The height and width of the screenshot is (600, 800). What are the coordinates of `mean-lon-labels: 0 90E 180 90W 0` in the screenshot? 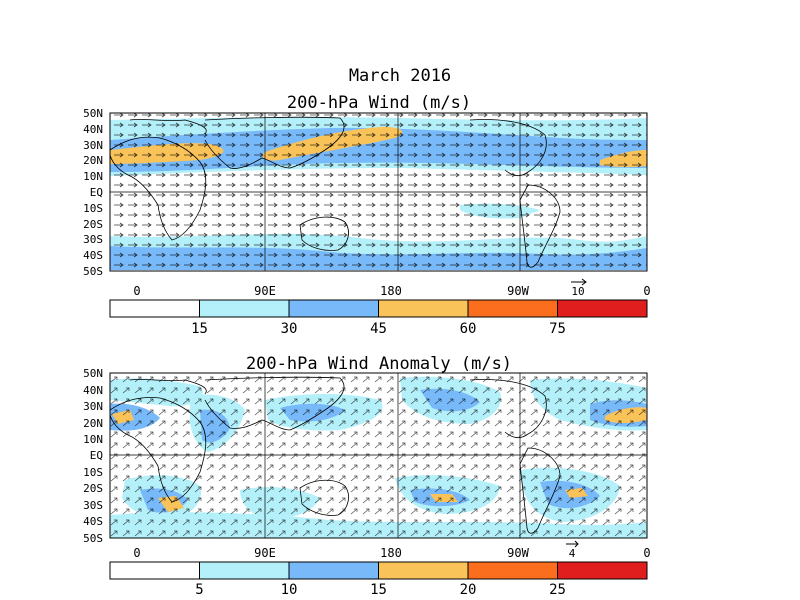 It's located at (391, 291).